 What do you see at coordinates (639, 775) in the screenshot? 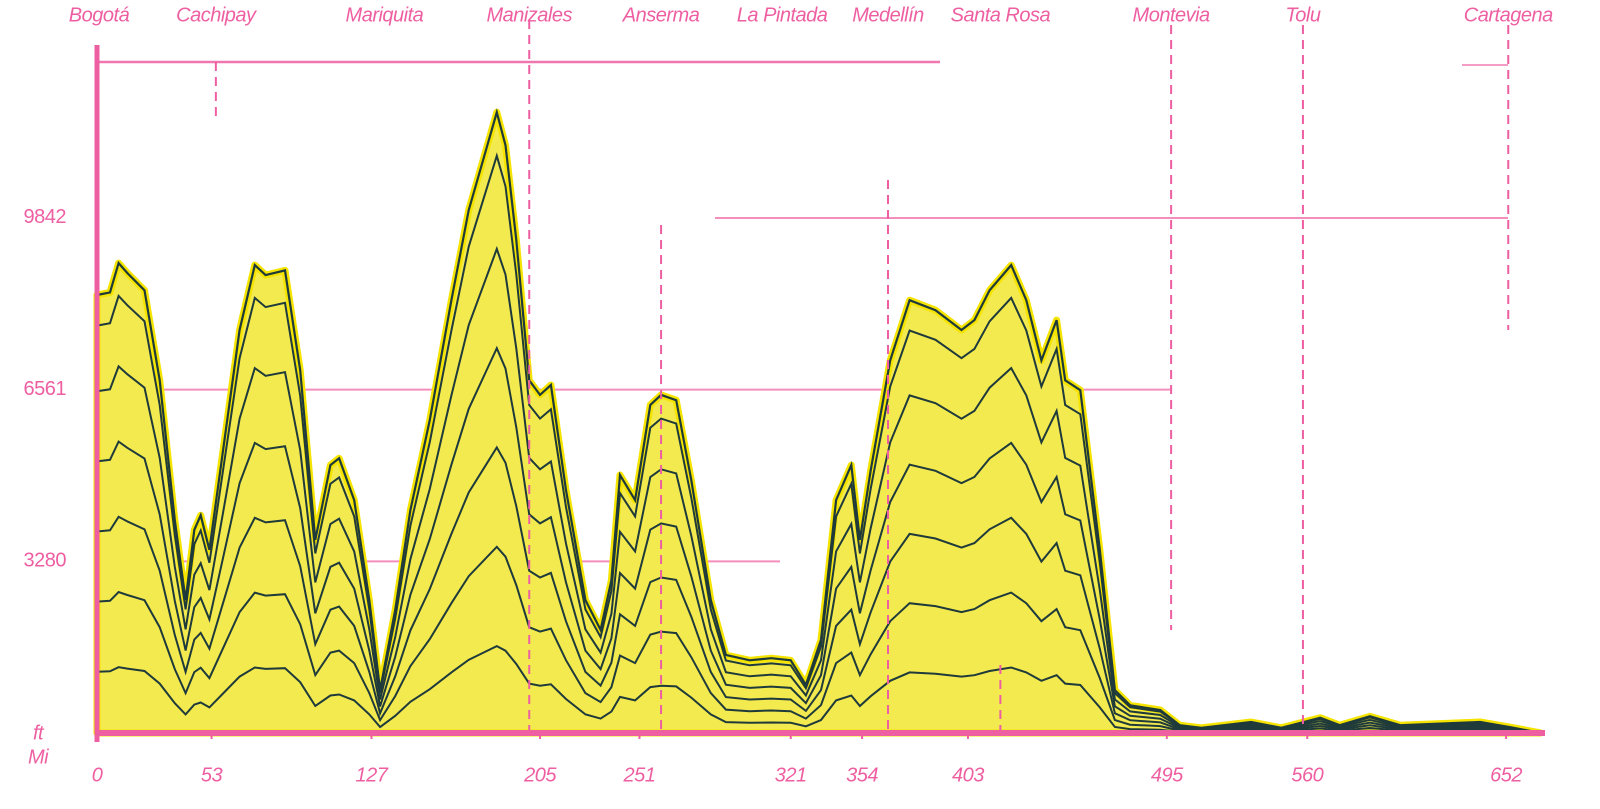
I see `x-tick-label: 251` at bounding box center [639, 775].